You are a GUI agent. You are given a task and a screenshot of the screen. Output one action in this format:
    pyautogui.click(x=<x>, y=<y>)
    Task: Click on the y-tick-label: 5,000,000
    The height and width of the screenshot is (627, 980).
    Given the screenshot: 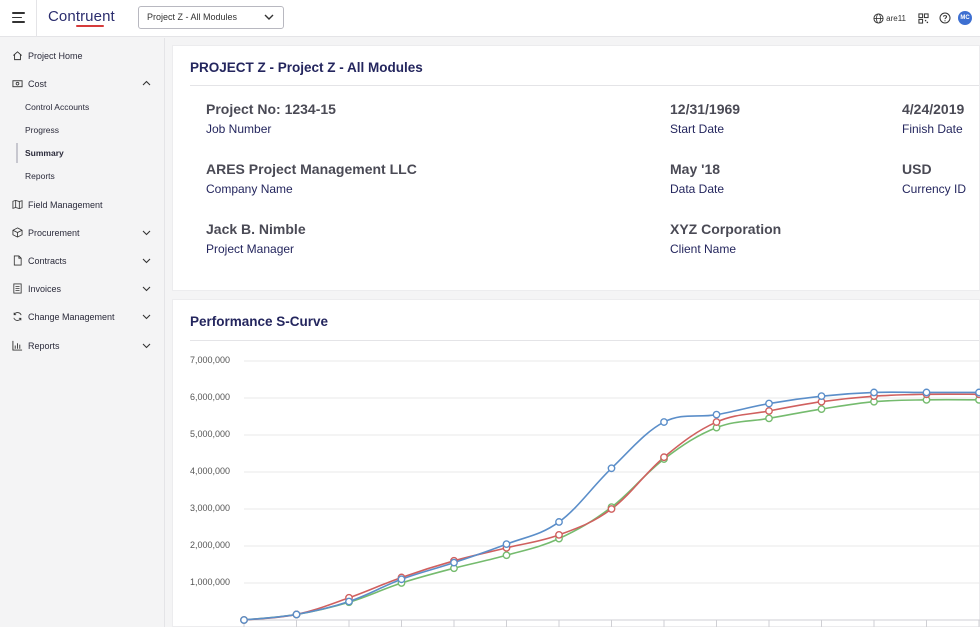 What is the action you would take?
    pyautogui.click(x=210, y=434)
    